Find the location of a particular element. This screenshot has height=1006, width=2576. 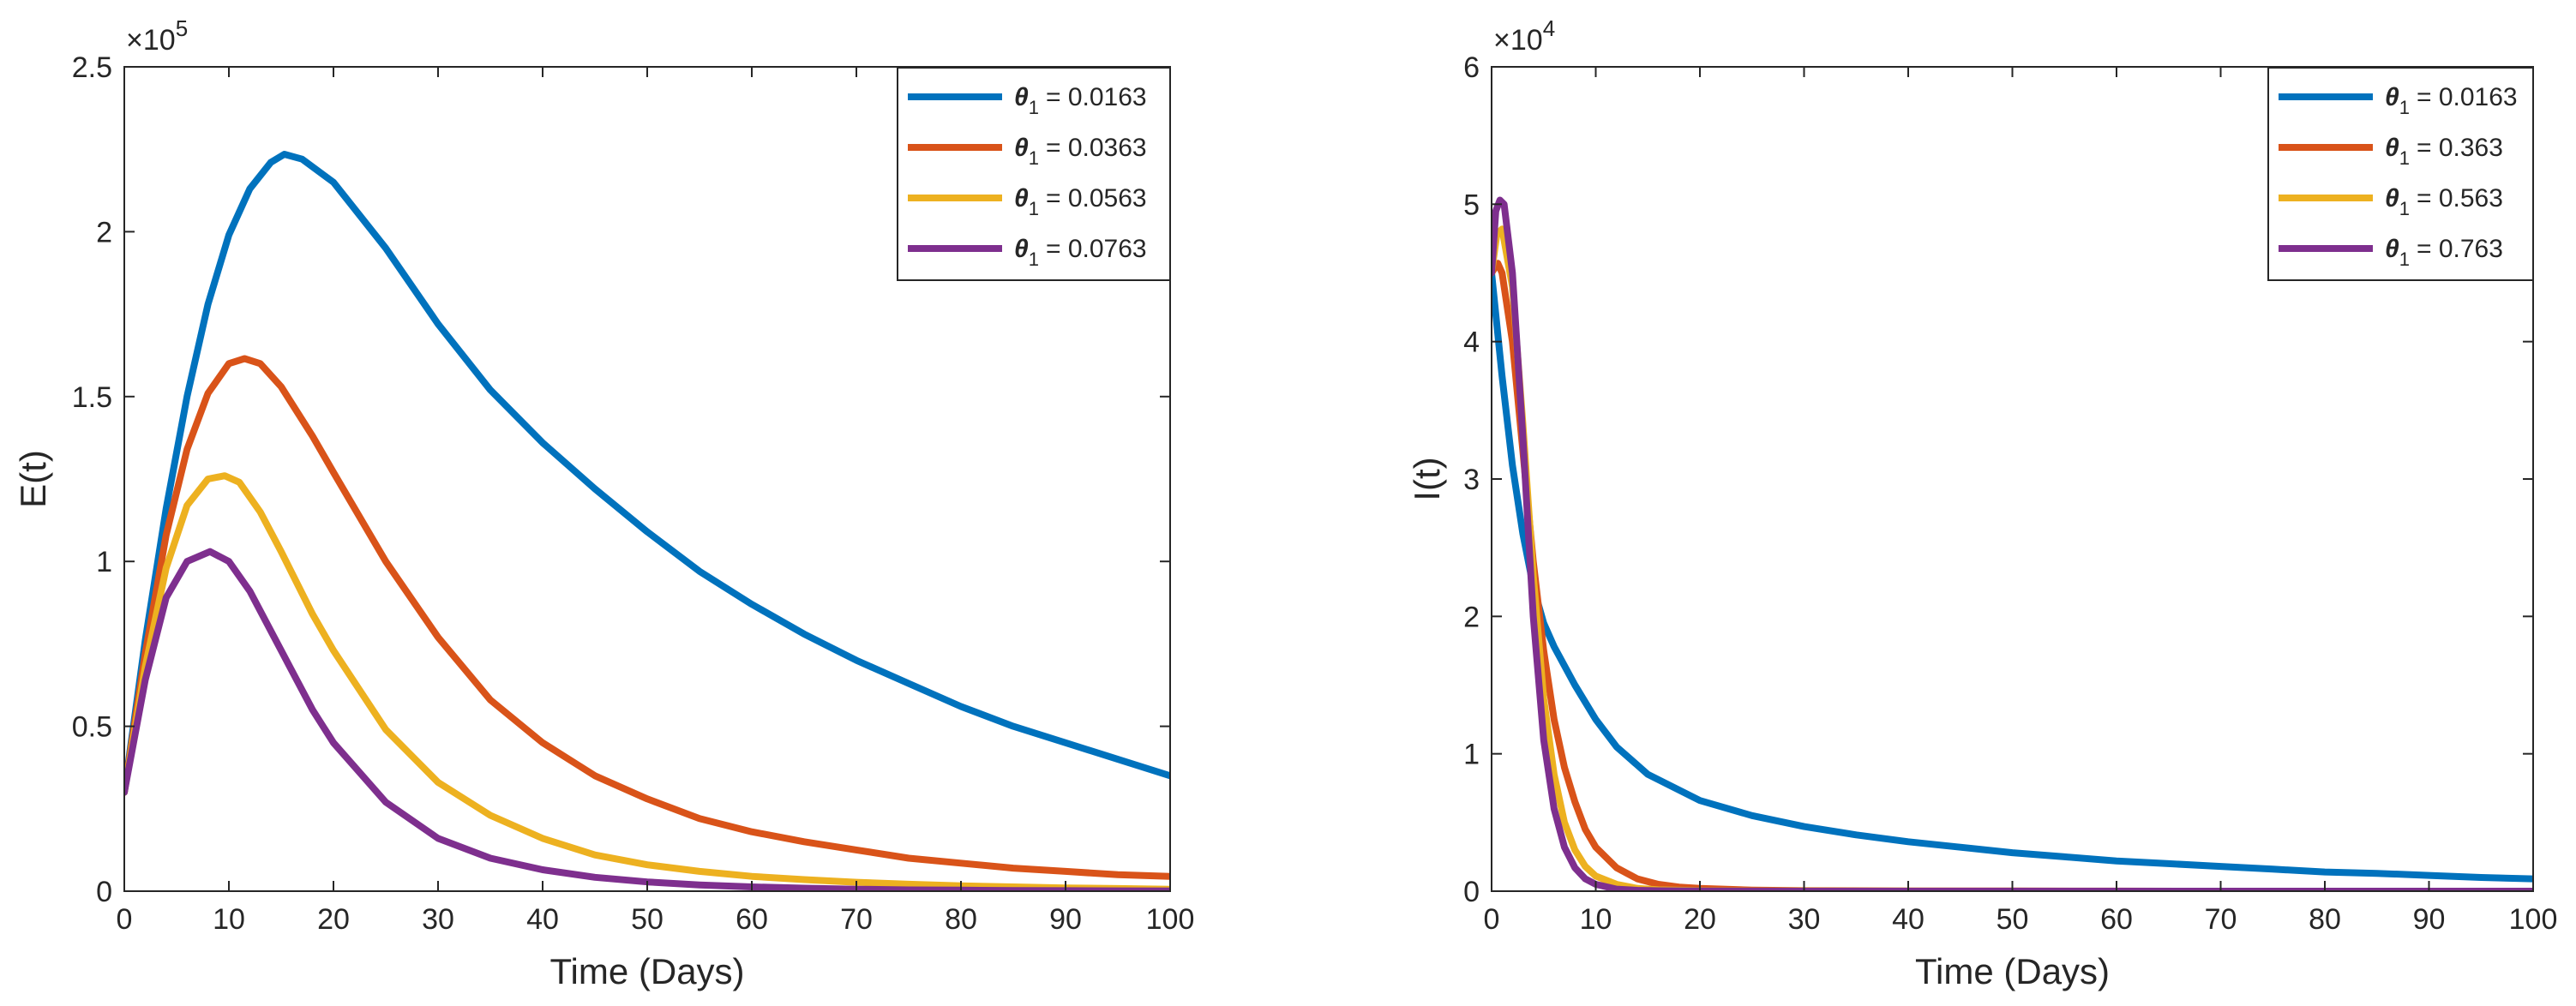

legend-entry-2: θ1 = 0.363 is located at coordinates (2444, 151).